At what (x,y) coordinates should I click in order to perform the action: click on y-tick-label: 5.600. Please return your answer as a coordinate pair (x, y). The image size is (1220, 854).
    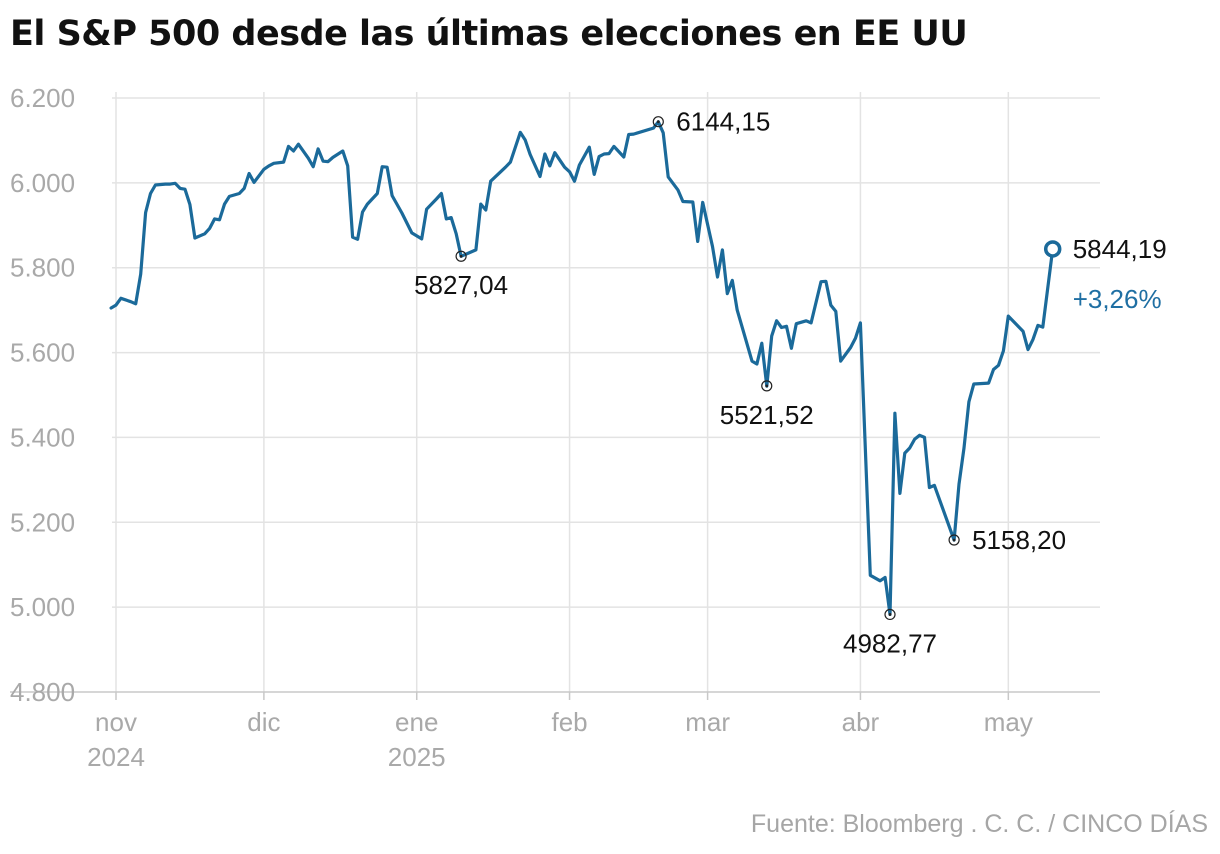
    Looking at the image, I should click on (42, 353).